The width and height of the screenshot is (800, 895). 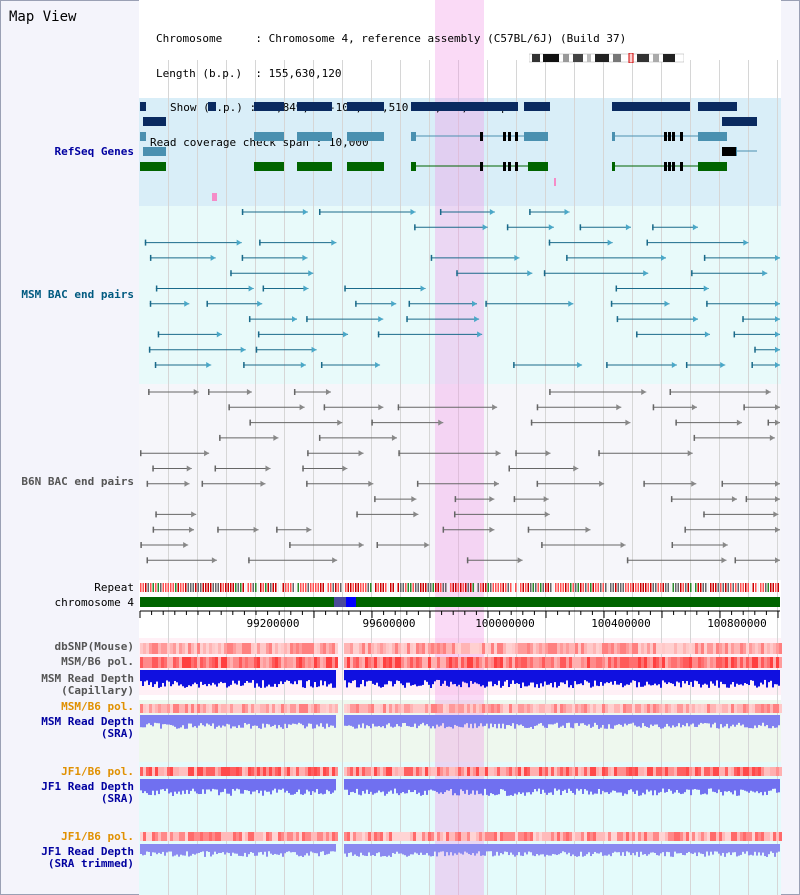 I want to click on track-label-msm-bac: MSM BAC end pairs, so click(x=77, y=294).